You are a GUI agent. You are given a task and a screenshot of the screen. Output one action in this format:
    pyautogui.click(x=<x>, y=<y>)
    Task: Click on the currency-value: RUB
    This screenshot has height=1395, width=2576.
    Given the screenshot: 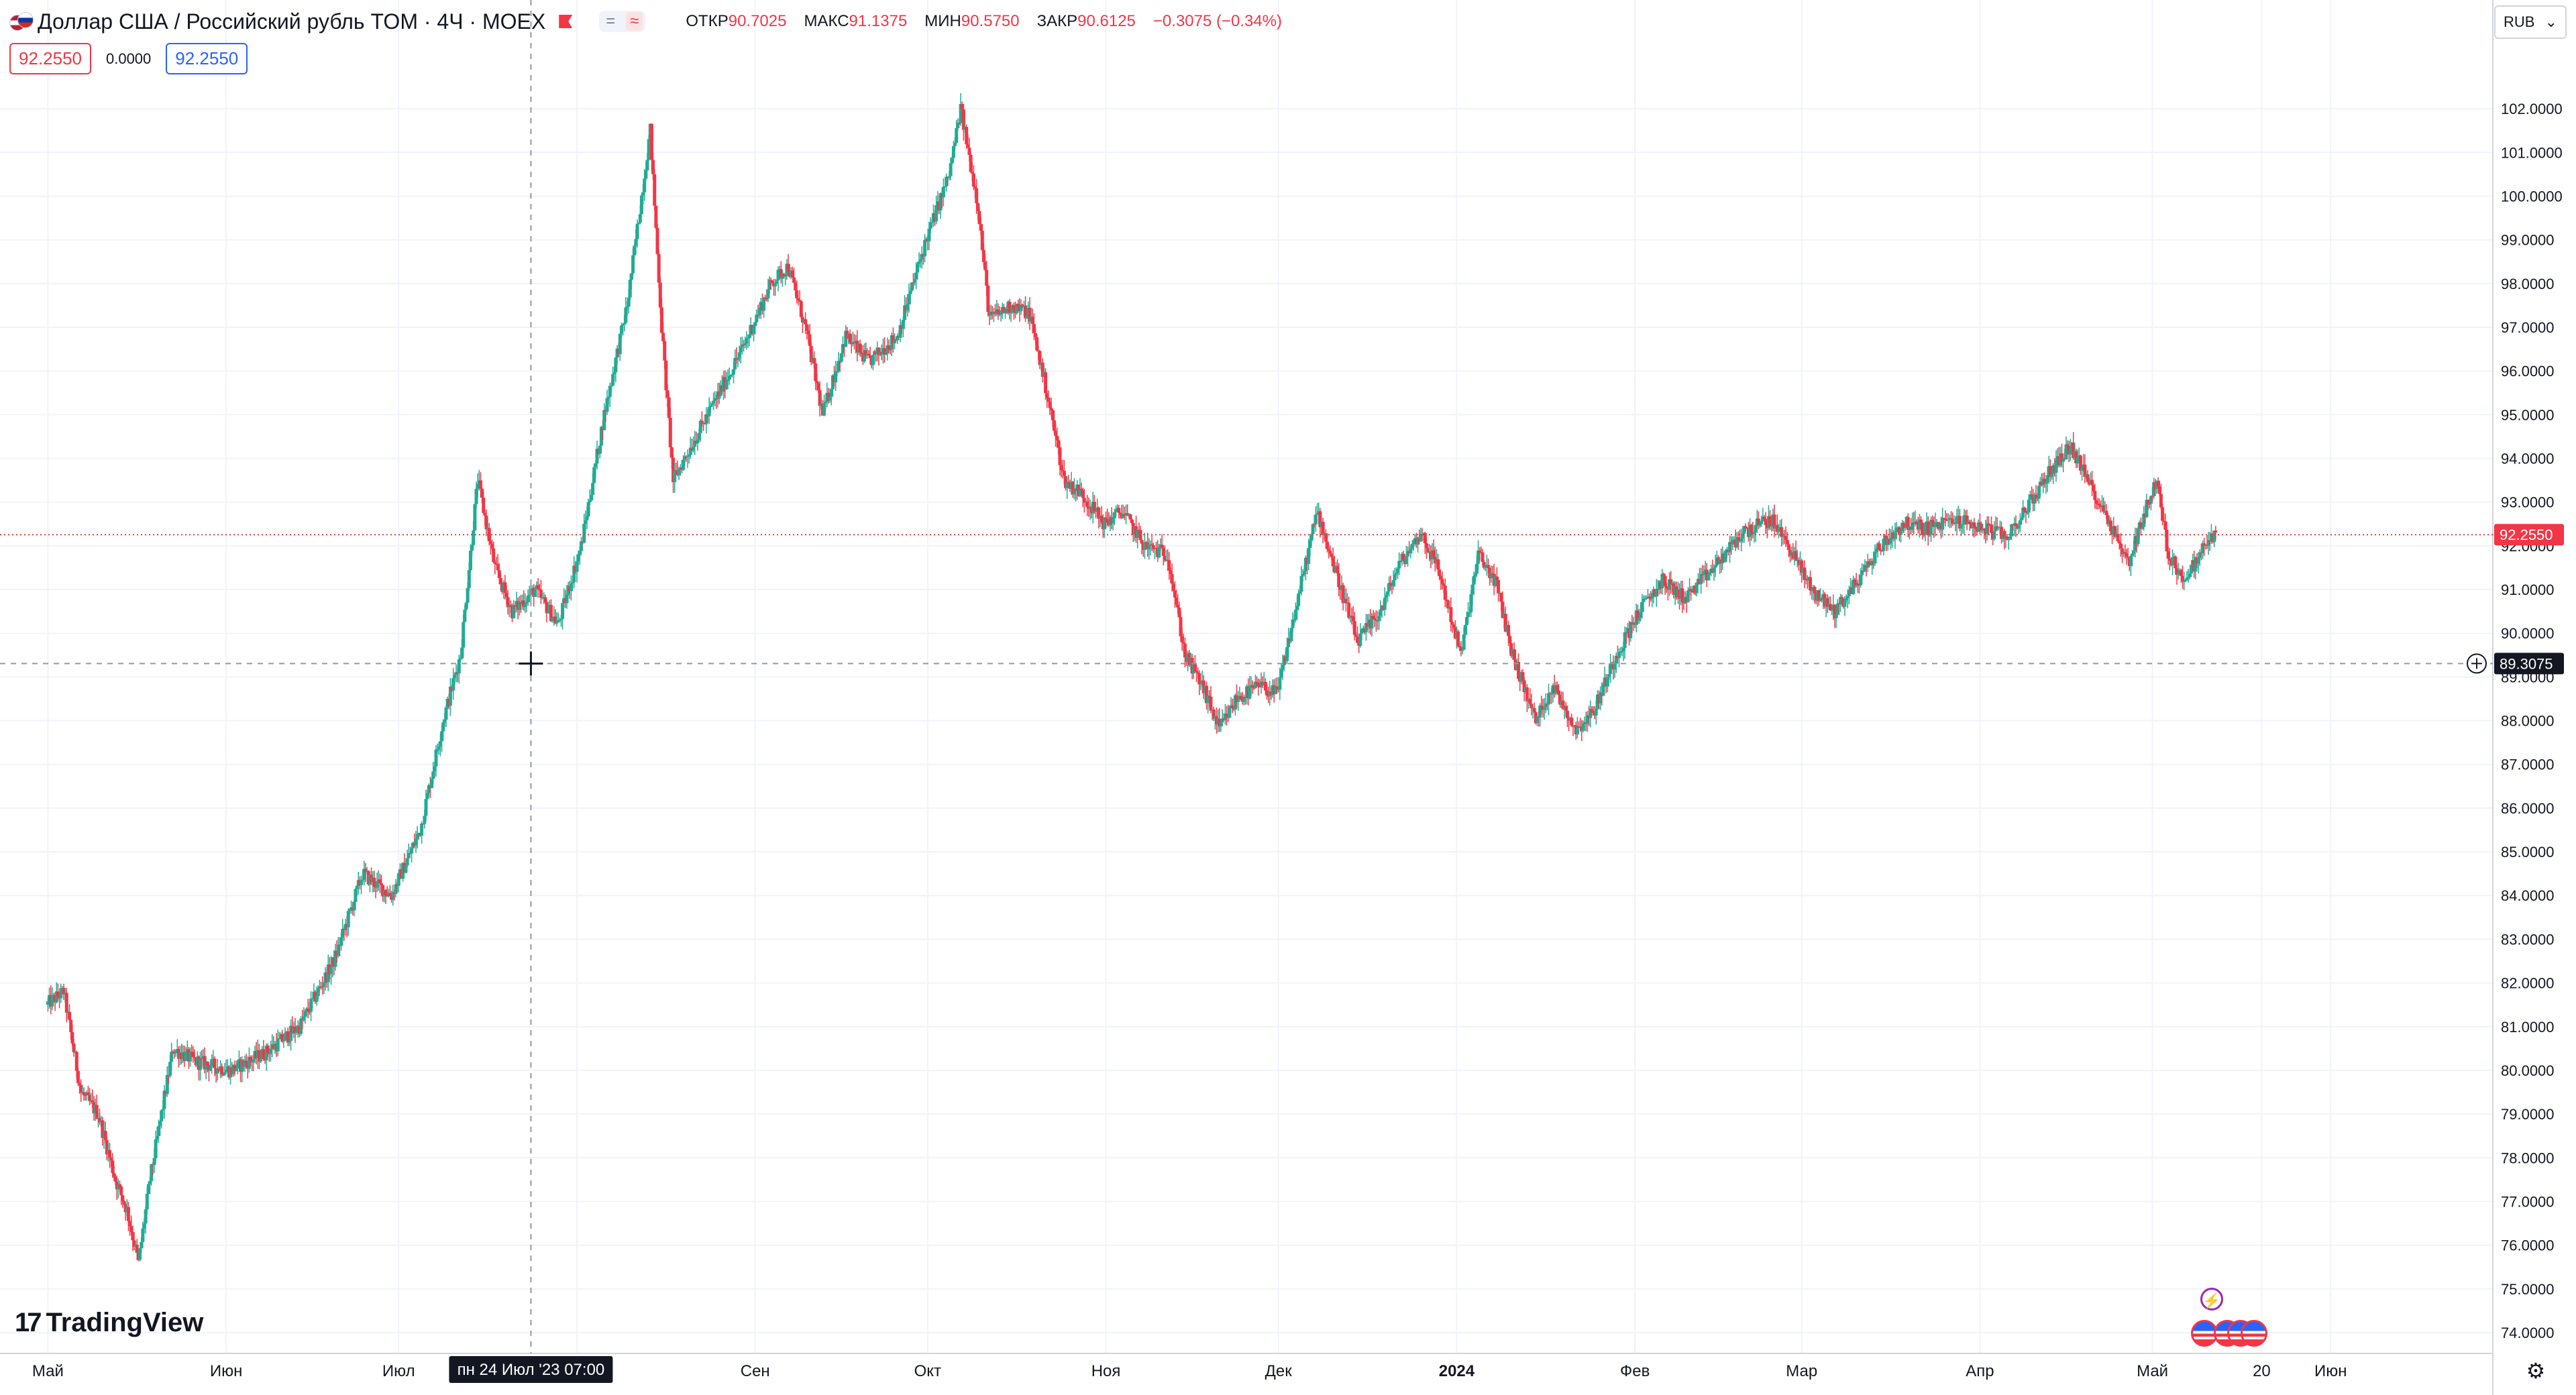 What is the action you would take?
    pyautogui.click(x=2519, y=21)
    